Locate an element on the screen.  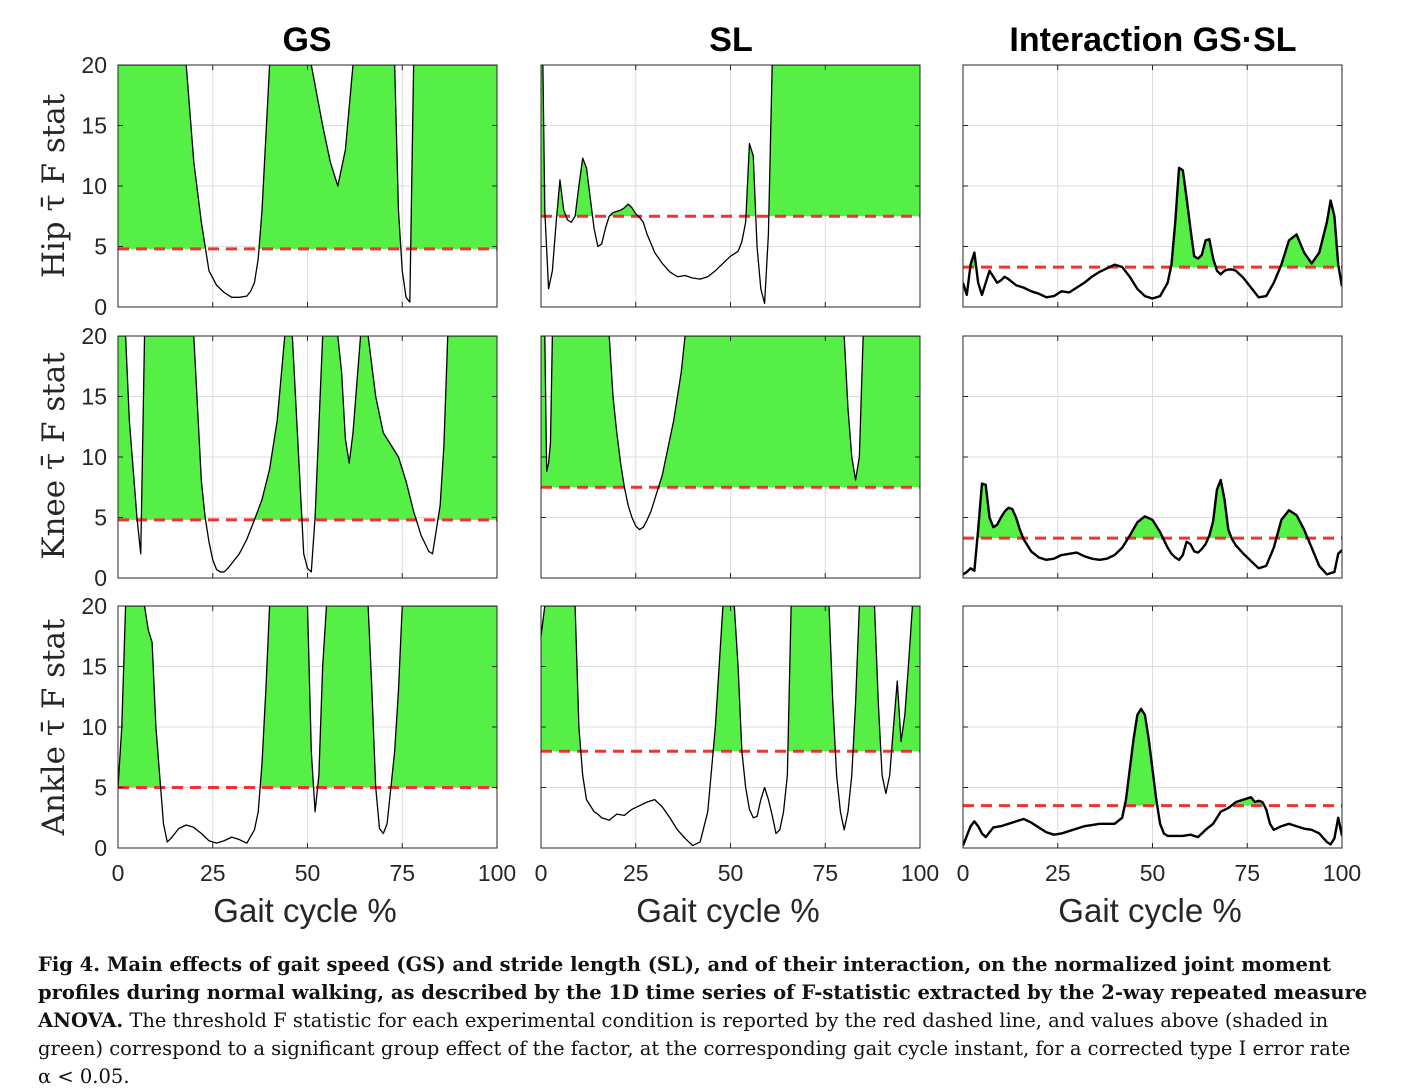
significant-area-ankle-sl is located at coordinates (730, 679).